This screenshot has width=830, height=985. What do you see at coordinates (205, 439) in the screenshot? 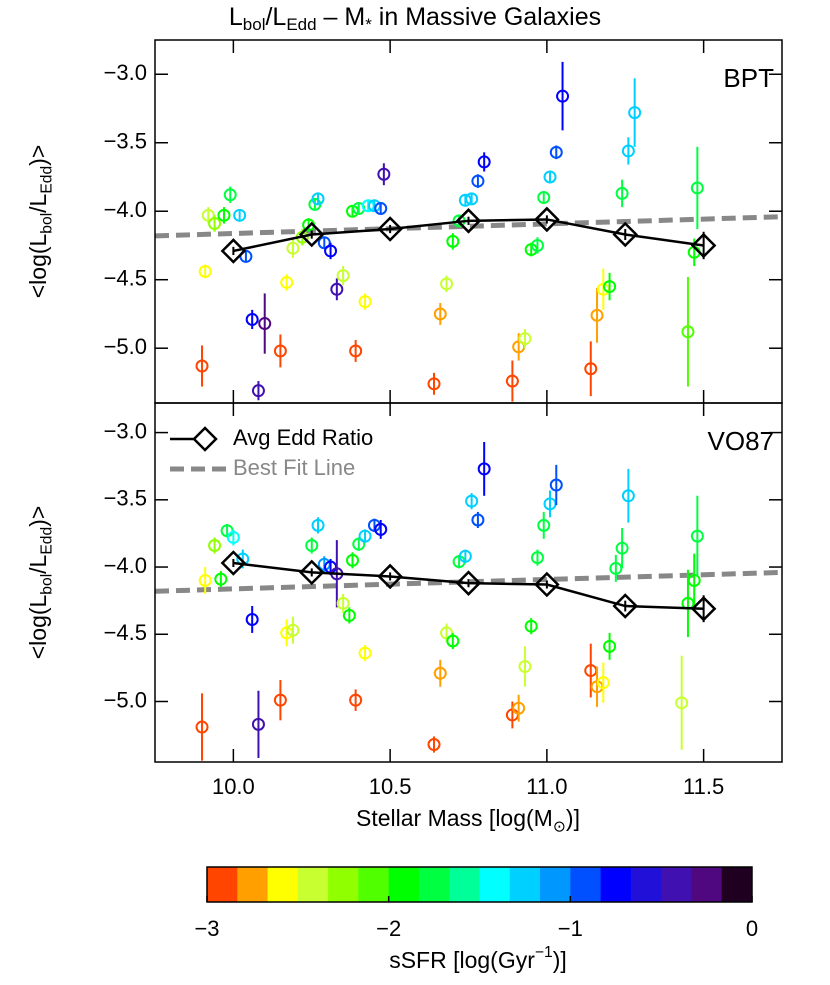
I see `legend-avg-marker` at bounding box center [205, 439].